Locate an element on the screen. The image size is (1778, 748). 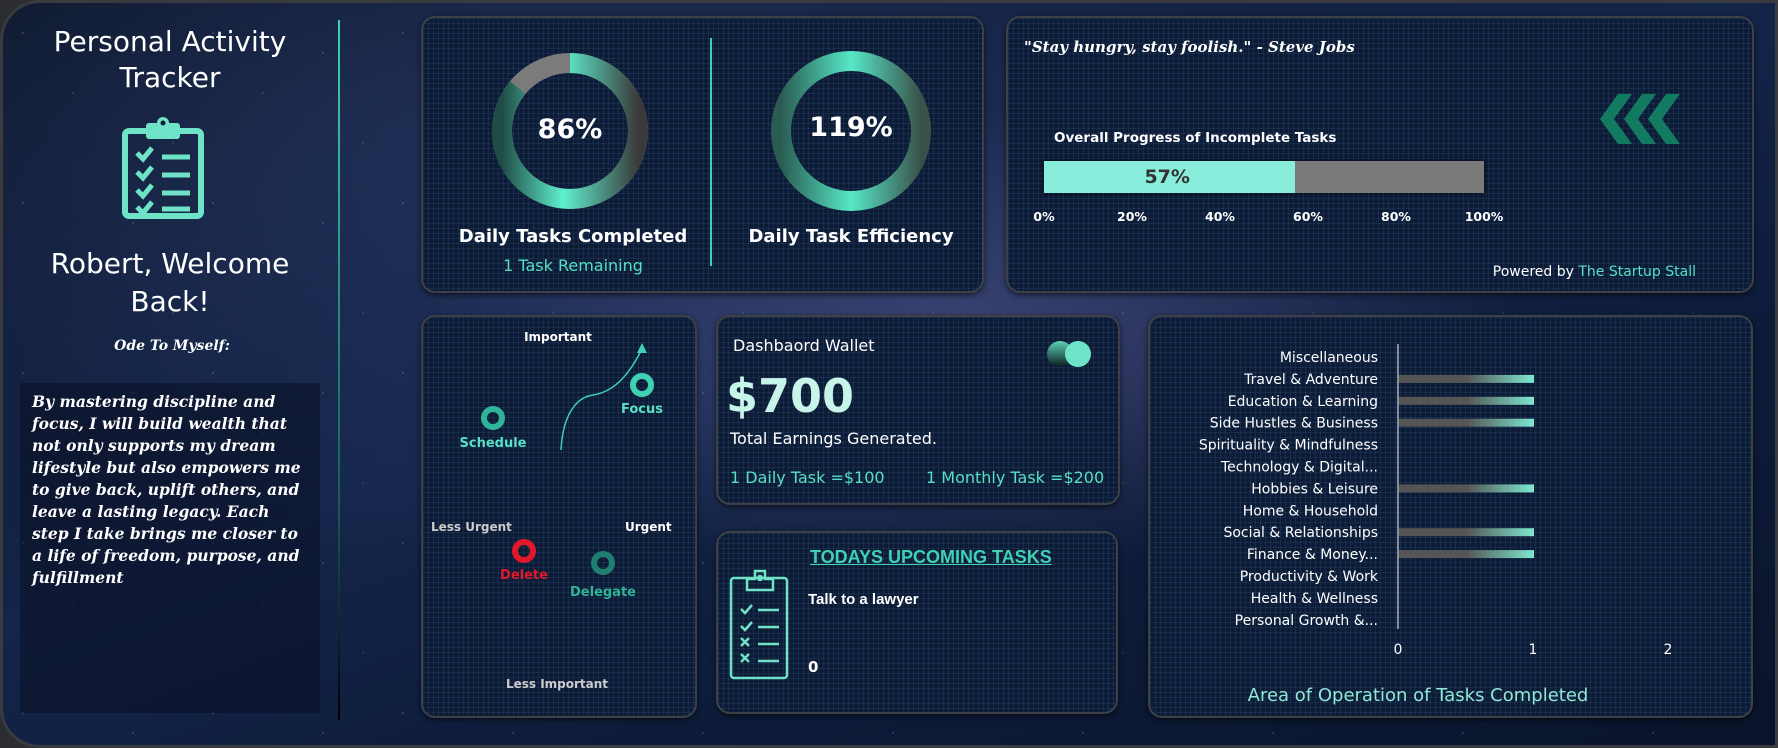
completed-percent: 86% is located at coordinates (570, 129).